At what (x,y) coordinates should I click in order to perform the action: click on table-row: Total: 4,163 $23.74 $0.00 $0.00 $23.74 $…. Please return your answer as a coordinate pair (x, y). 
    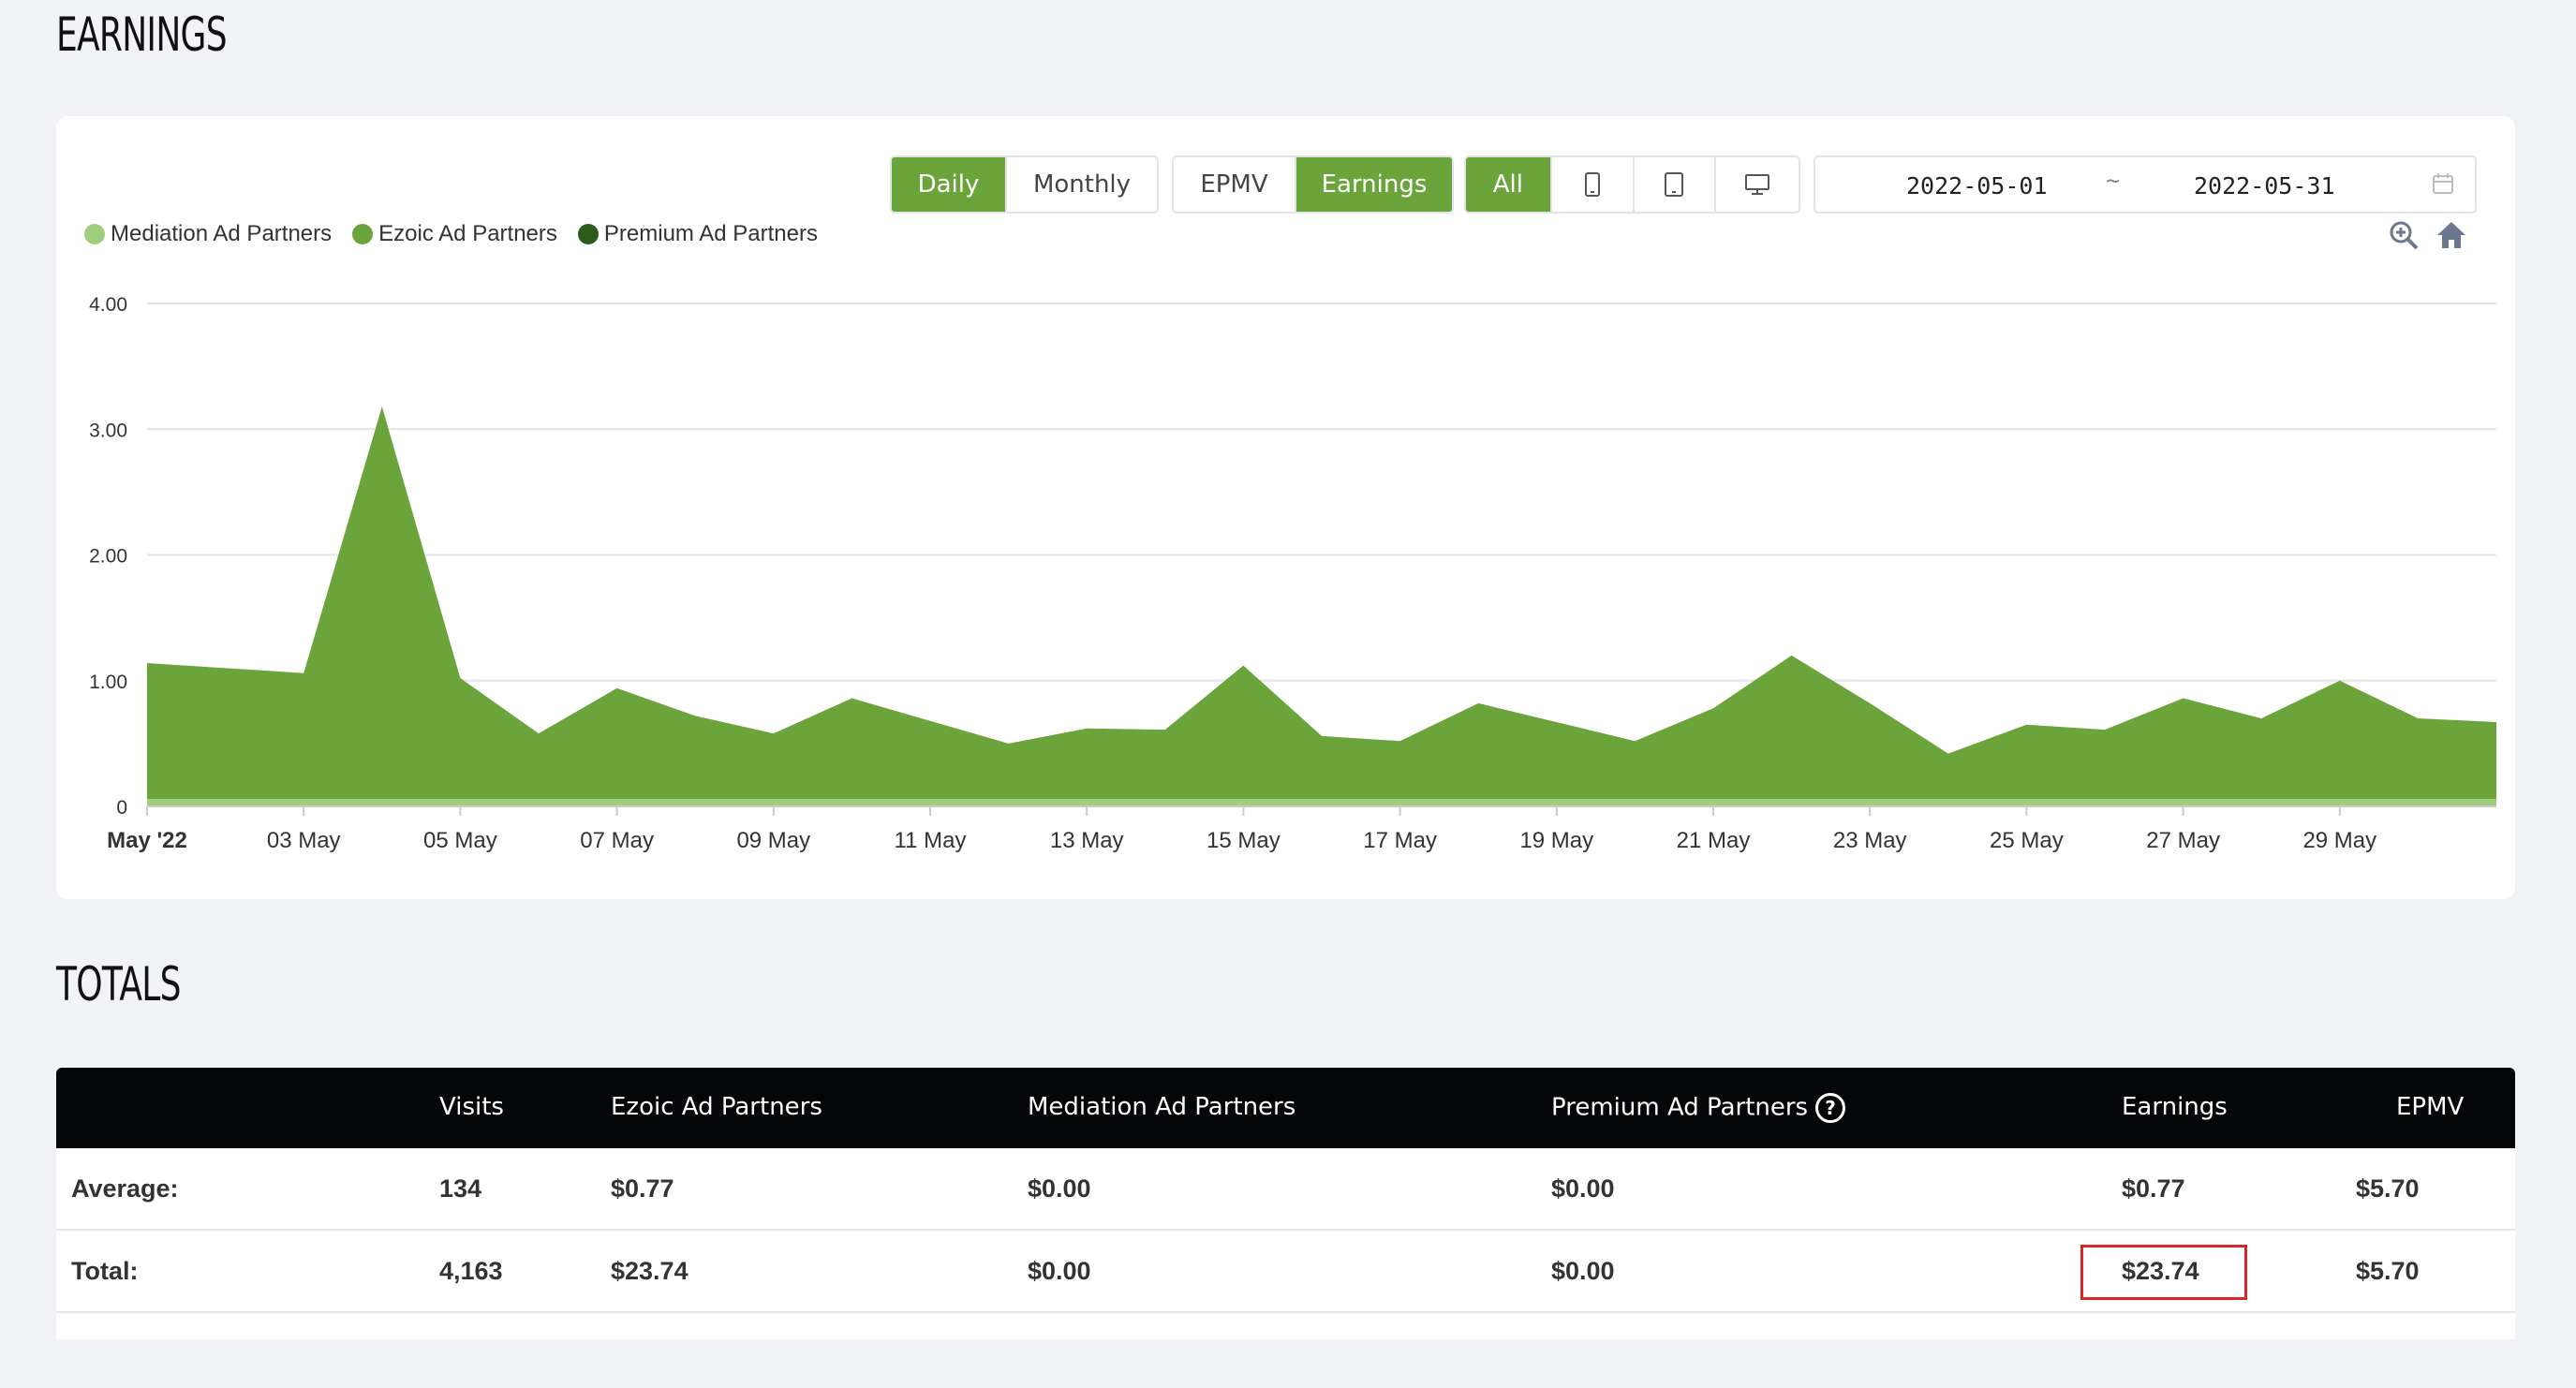
    Looking at the image, I should click on (1286, 1272).